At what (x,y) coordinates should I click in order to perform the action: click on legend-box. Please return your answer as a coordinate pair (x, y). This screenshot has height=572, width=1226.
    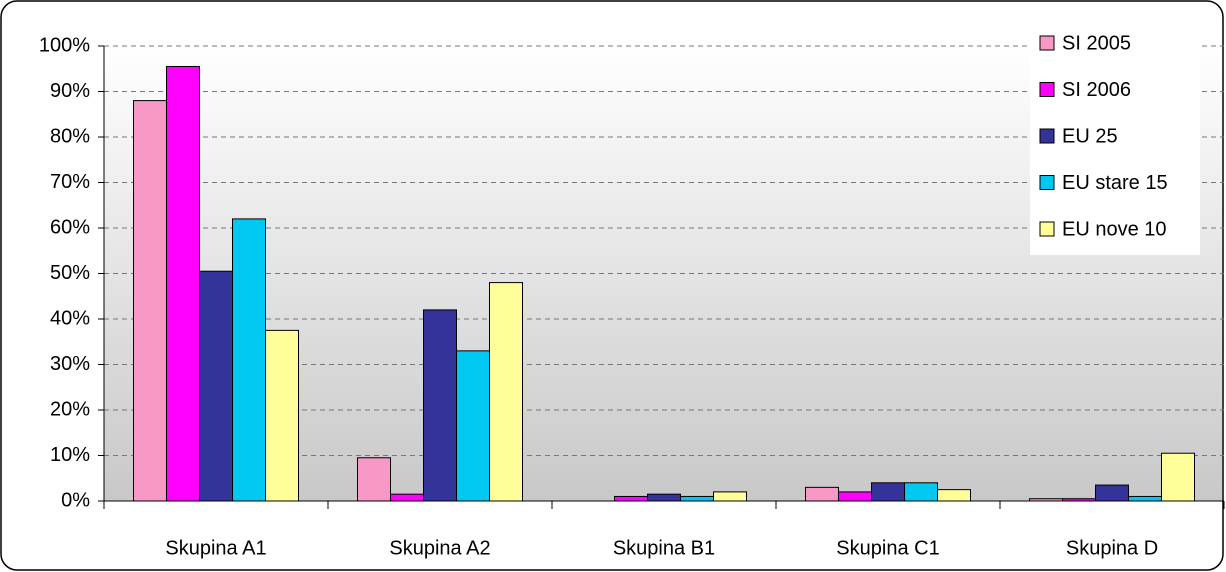
    Looking at the image, I should click on (1115, 138).